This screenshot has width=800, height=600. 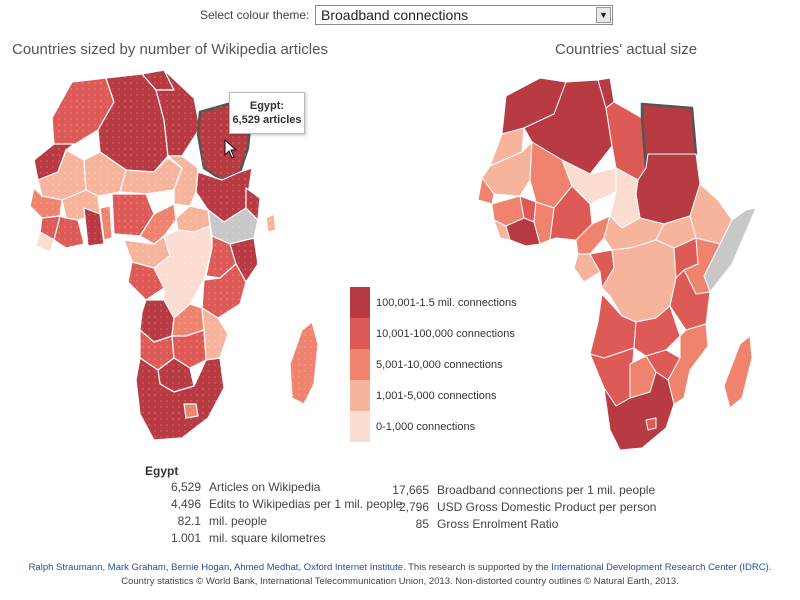 I want to click on legend-item: 10,001-100,000 connections, so click(x=433, y=333).